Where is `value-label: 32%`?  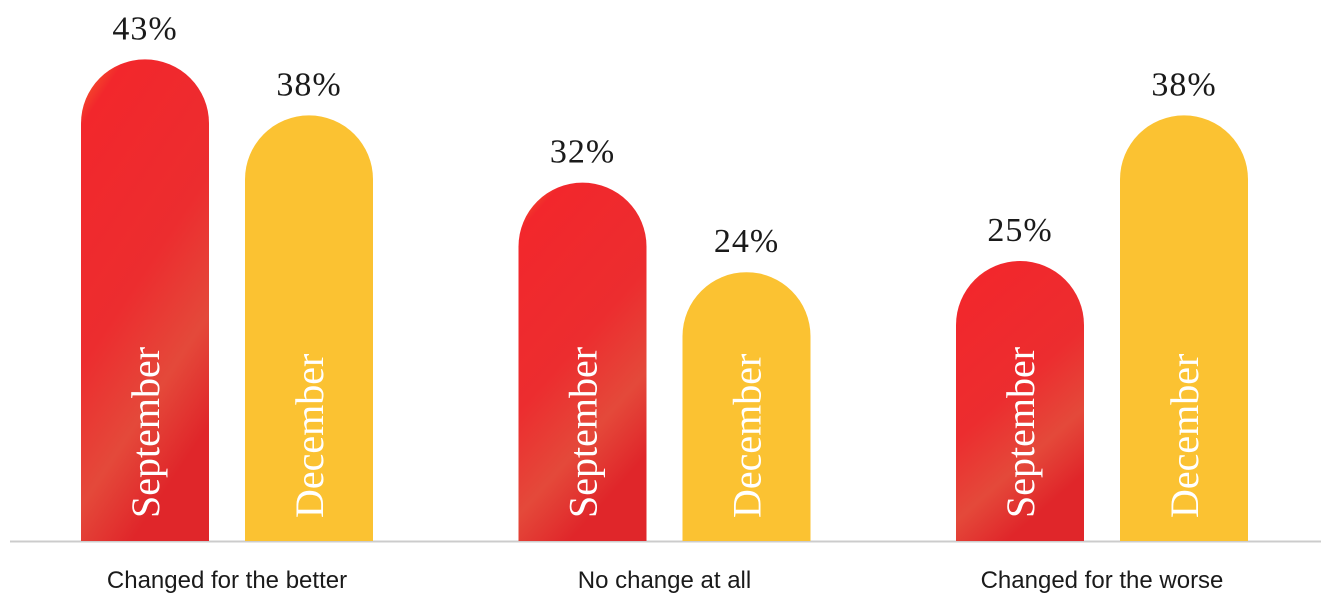 value-label: 32% is located at coordinates (582, 152).